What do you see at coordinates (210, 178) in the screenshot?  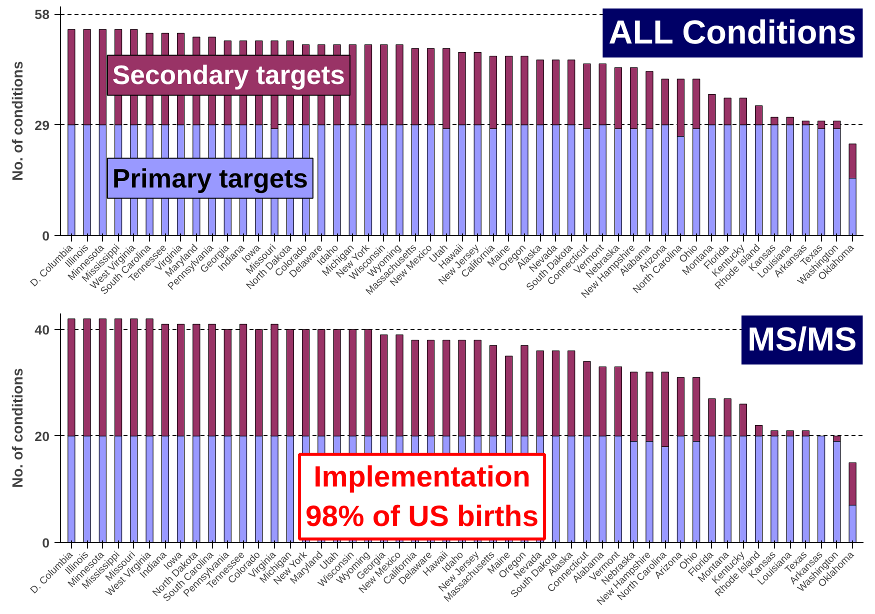 I see `series-label: Primary targets` at bounding box center [210, 178].